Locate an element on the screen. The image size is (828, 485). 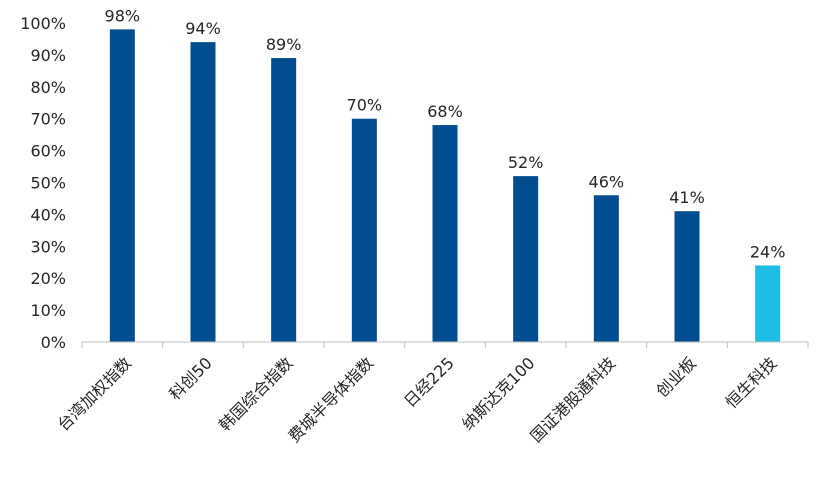
y-tick-label: 80% is located at coordinates (48, 87).